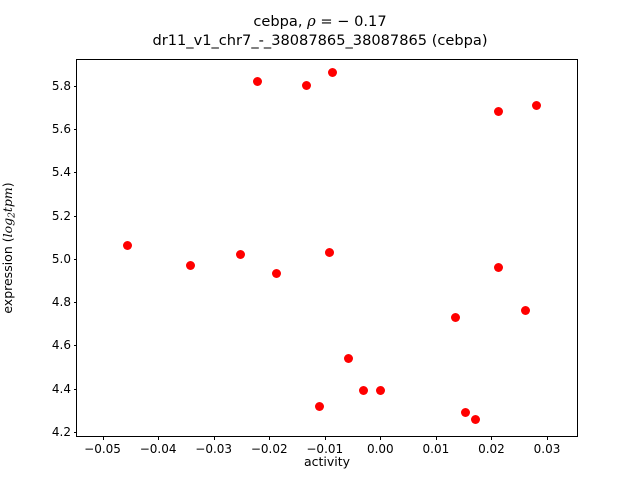 This screenshot has width=640, height=480. What do you see at coordinates (61, 215) in the screenshot?
I see `y-axis-tick-label: 5.2` at bounding box center [61, 215].